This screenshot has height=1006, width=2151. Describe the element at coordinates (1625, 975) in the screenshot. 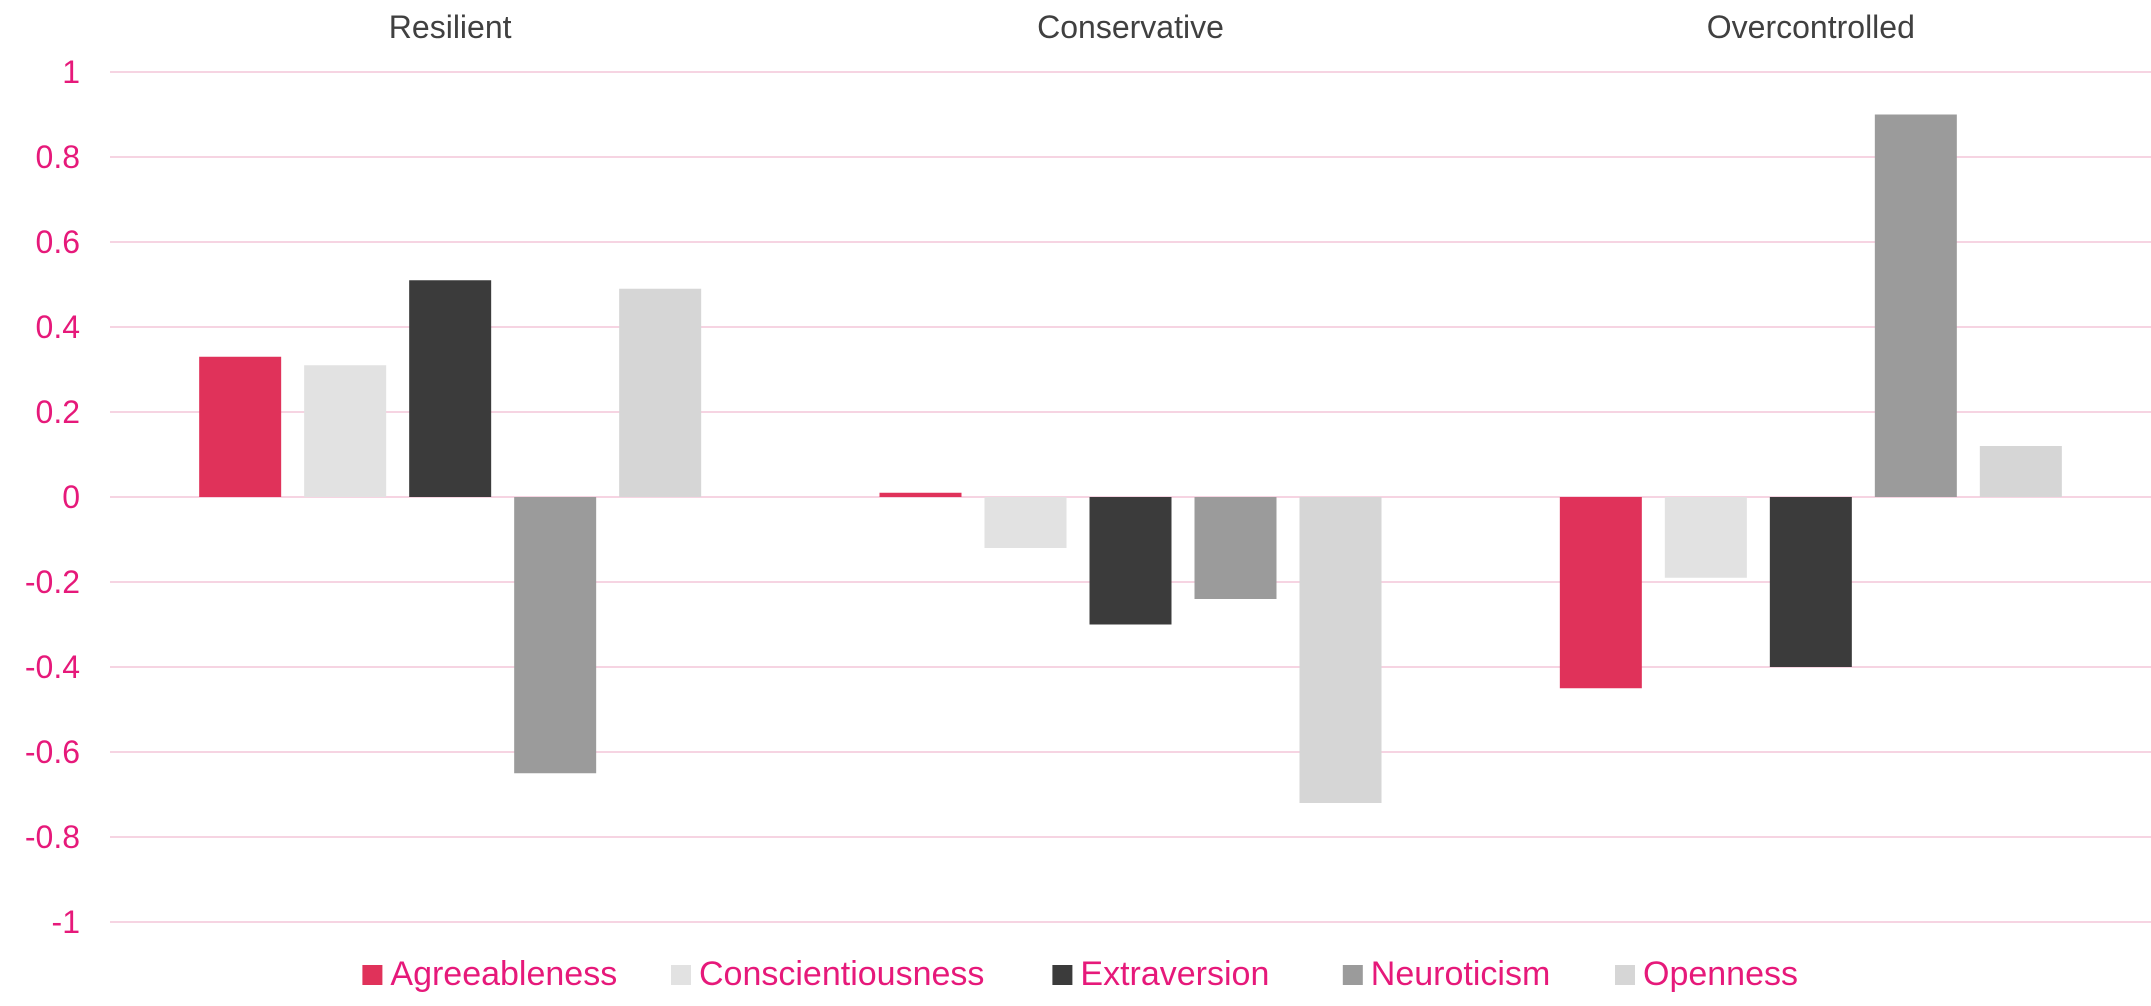

I see `legend-swatch-openness` at that location.